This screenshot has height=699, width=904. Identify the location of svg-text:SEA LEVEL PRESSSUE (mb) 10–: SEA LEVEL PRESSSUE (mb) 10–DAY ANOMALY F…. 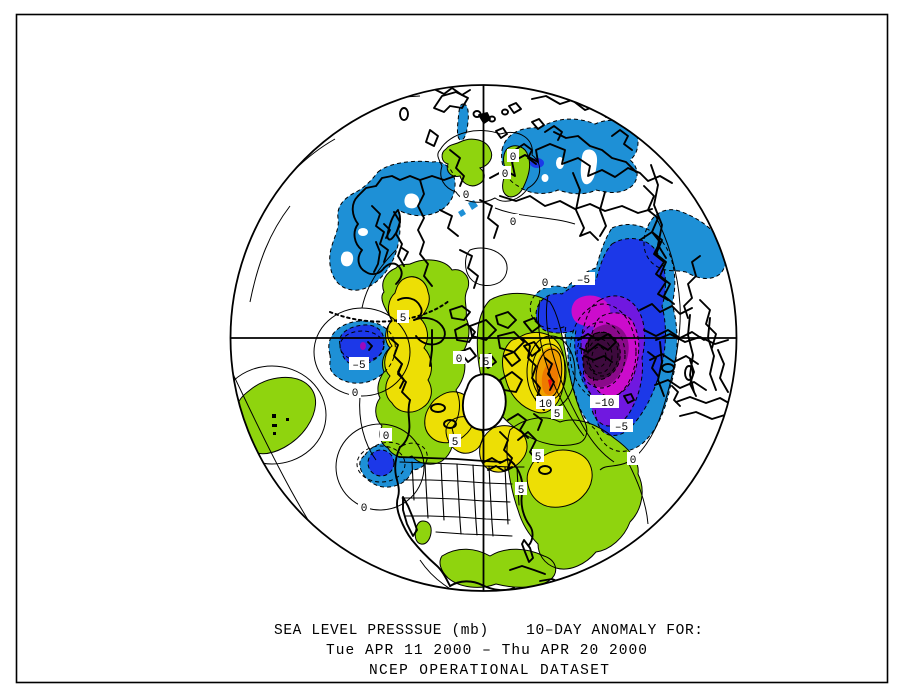
(488, 631).